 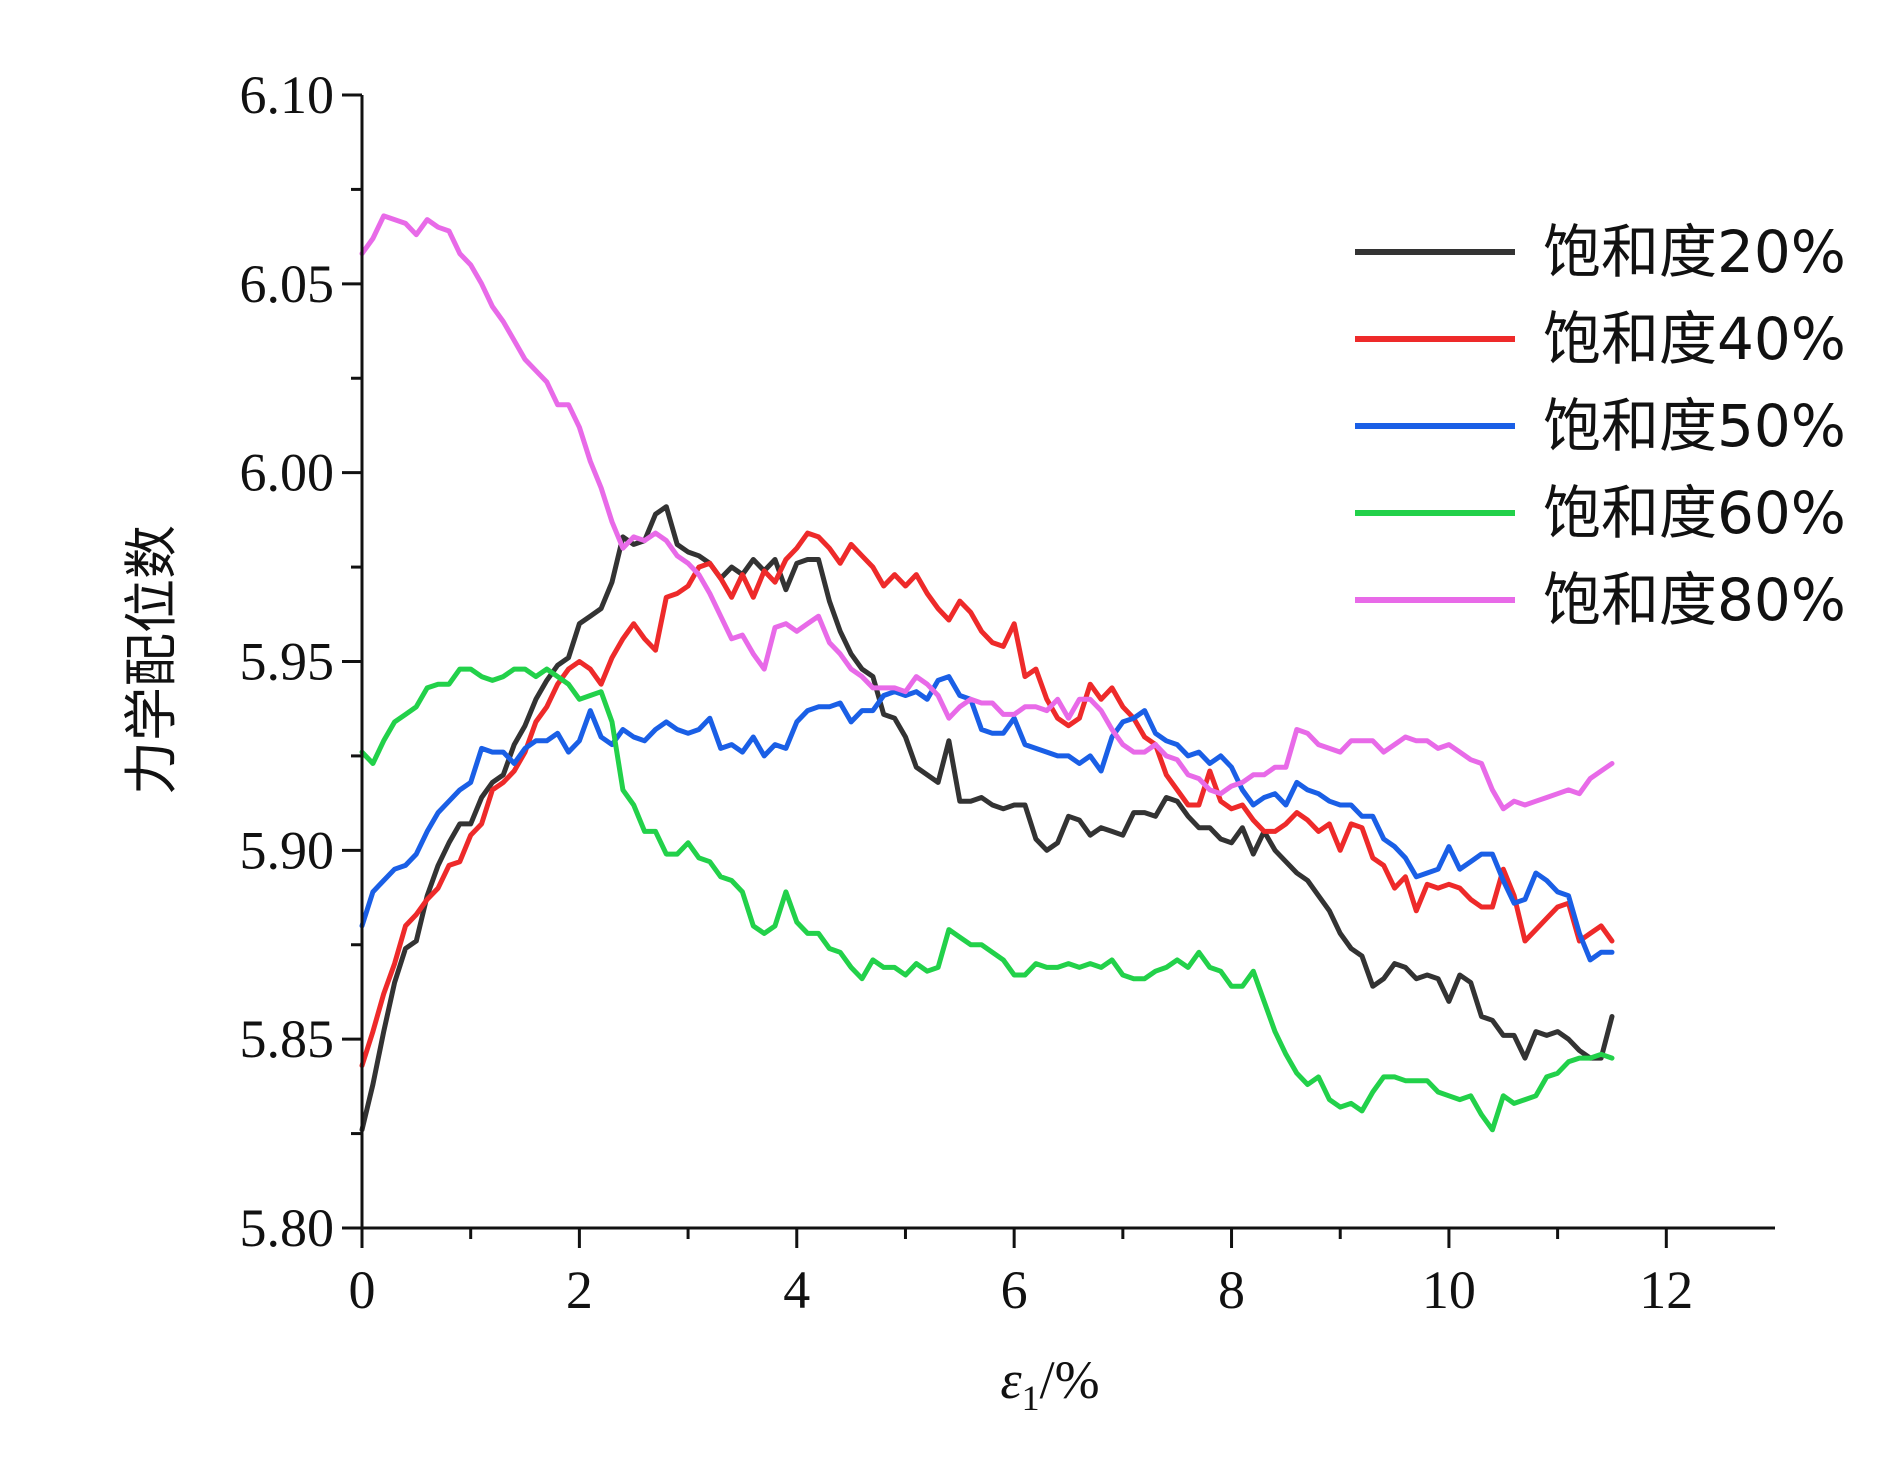 What do you see at coordinates (796, 1290) in the screenshot?
I see `x-tick-label: 4` at bounding box center [796, 1290].